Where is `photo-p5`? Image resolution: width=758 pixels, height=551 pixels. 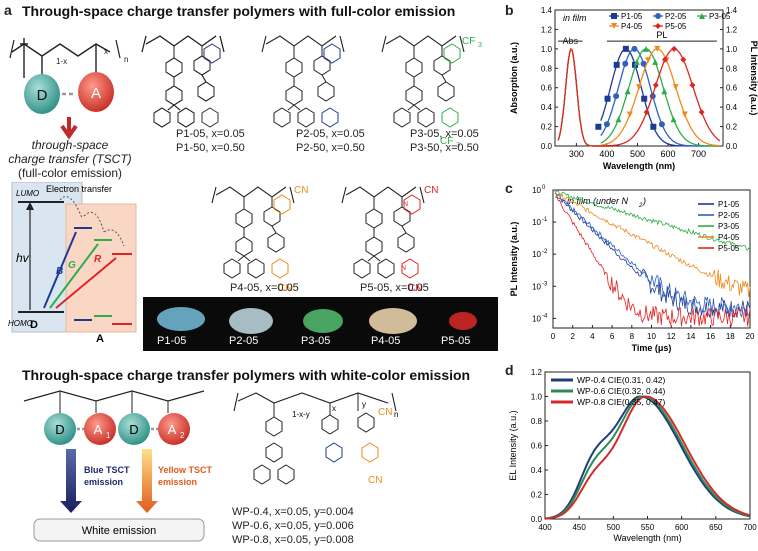
photo-p5 is located at coordinates (463, 321).